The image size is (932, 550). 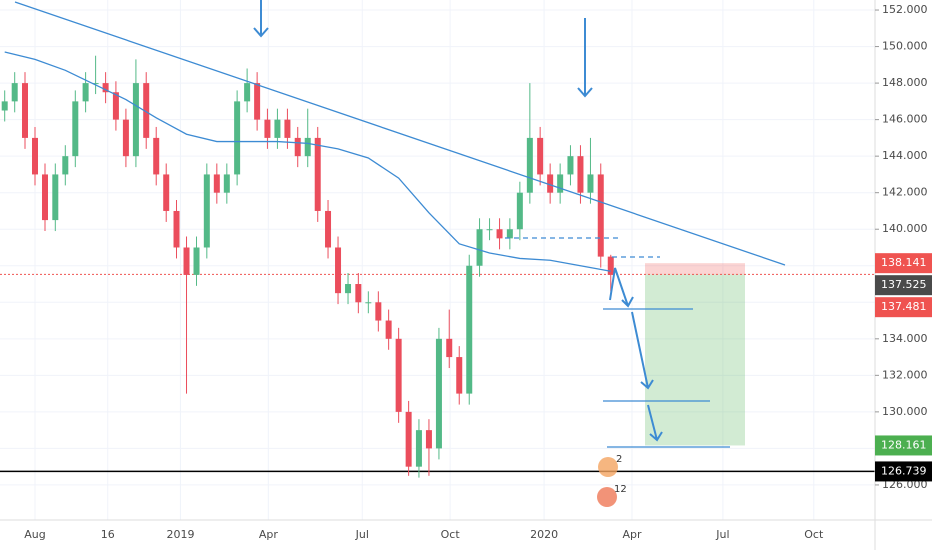 I want to click on price-label-text: 137.525, so click(x=904, y=284).